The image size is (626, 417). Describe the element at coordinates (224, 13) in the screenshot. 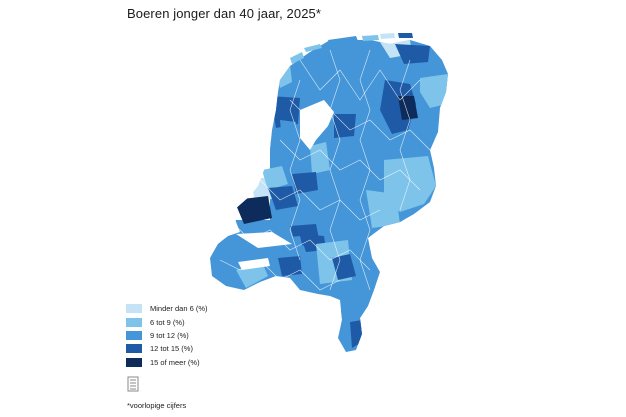

I see `map-title: Boeren jonger dan 40 jaar, 2025*` at that location.